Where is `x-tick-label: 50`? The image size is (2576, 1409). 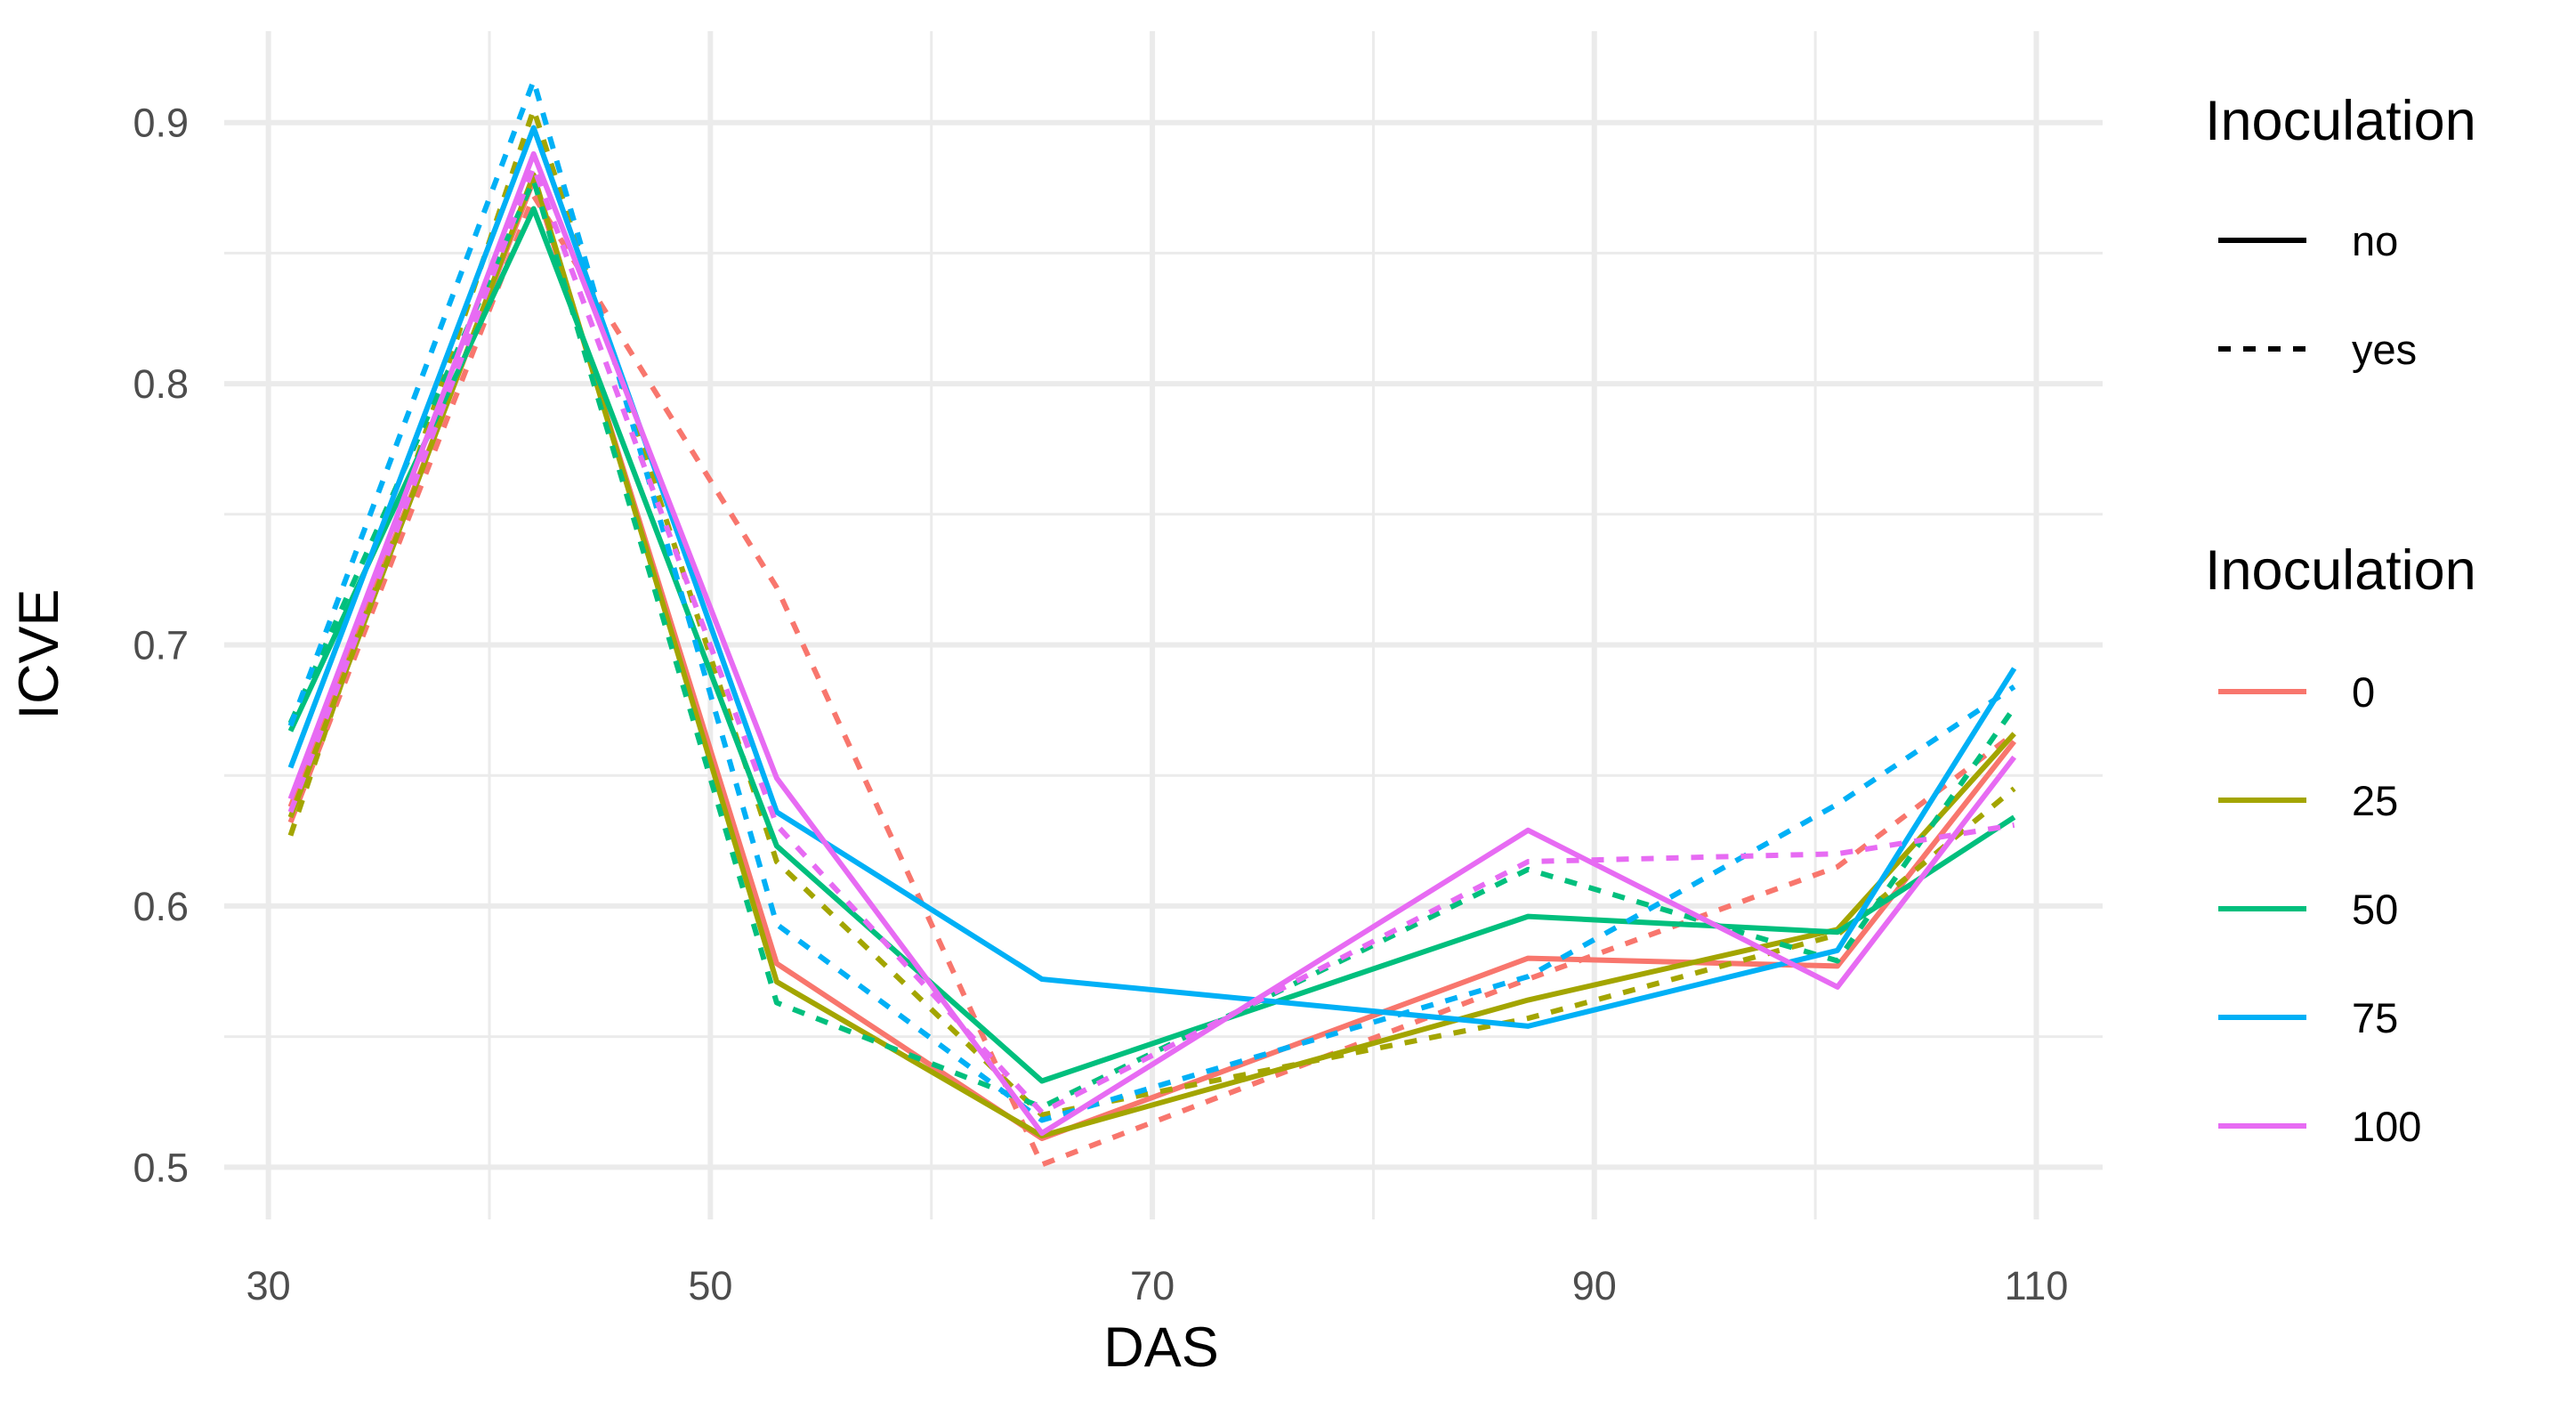
x-tick-label: 50 is located at coordinates (710, 1285).